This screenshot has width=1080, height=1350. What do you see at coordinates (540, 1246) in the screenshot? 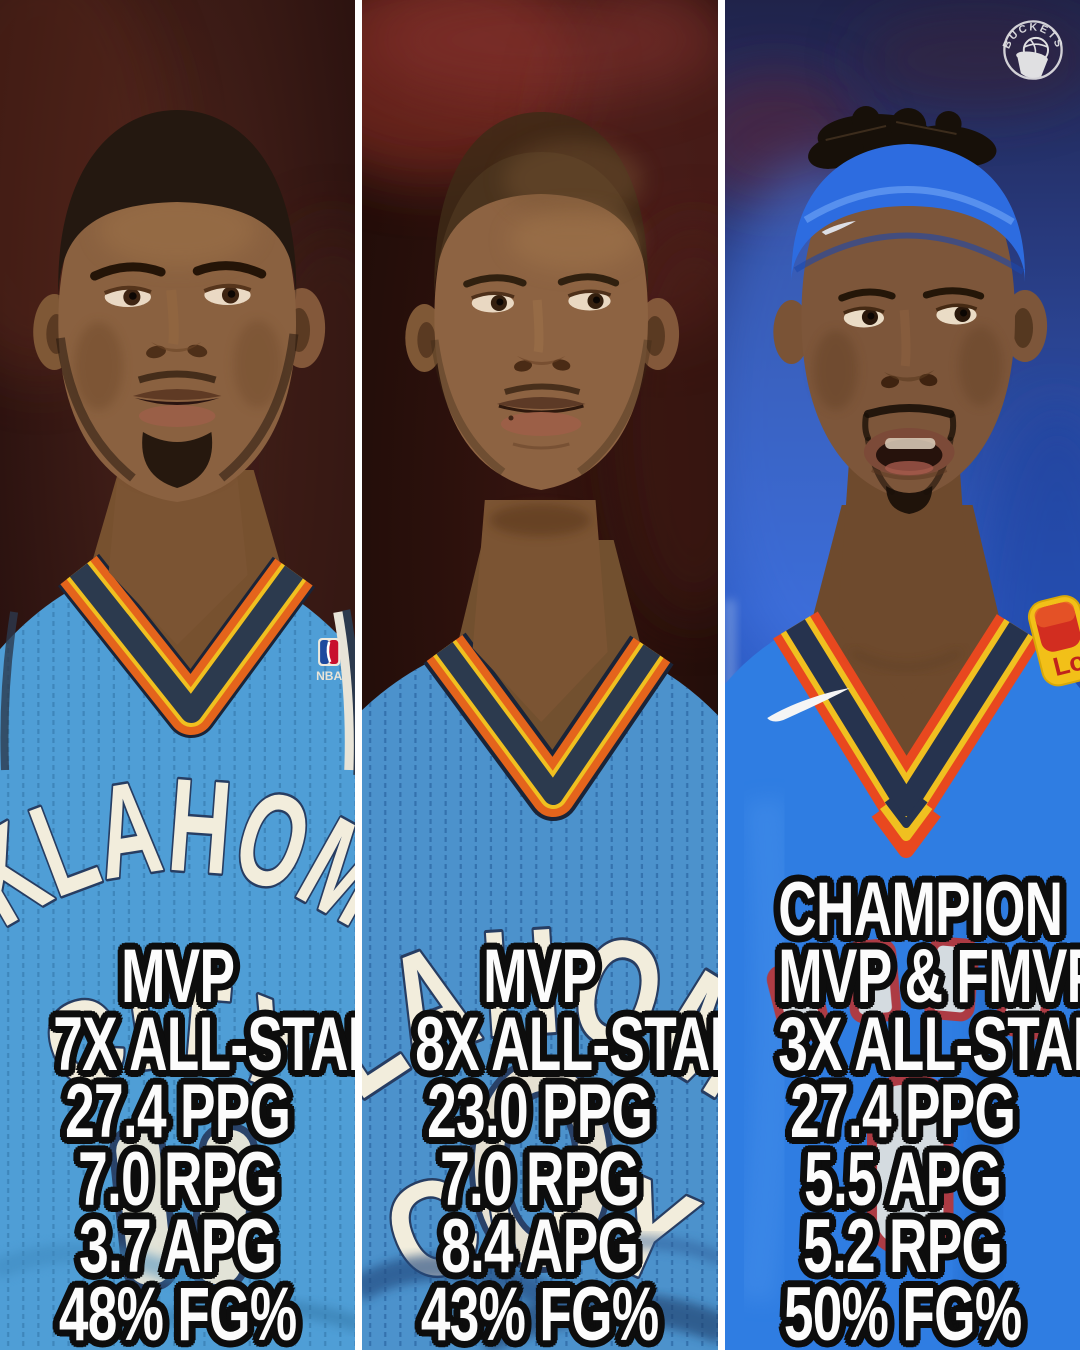
I see `stat-line: 8.4 APG` at bounding box center [540, 1246].